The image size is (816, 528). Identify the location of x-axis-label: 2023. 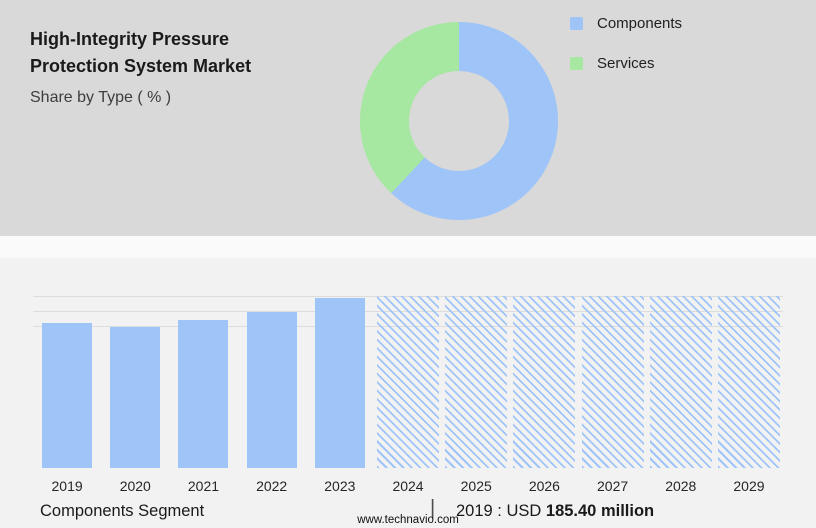
(340, 486).